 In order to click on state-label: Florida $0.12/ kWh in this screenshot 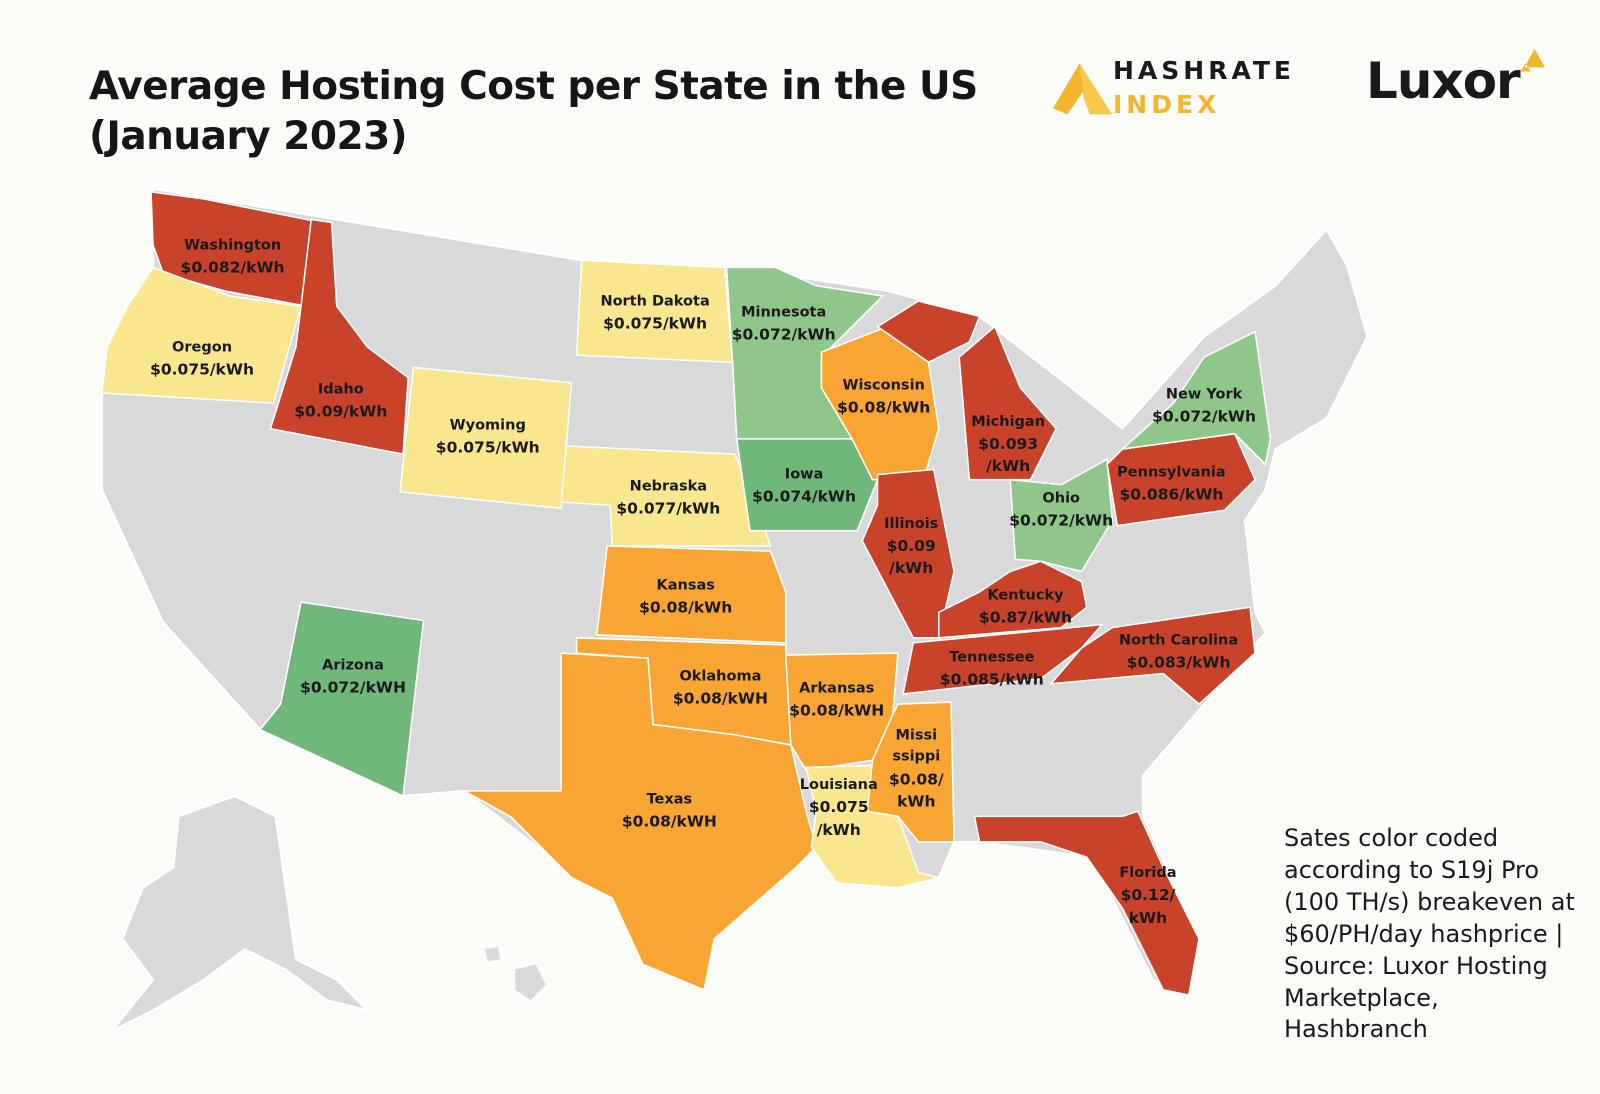, I will do `click(1147, 896)`.